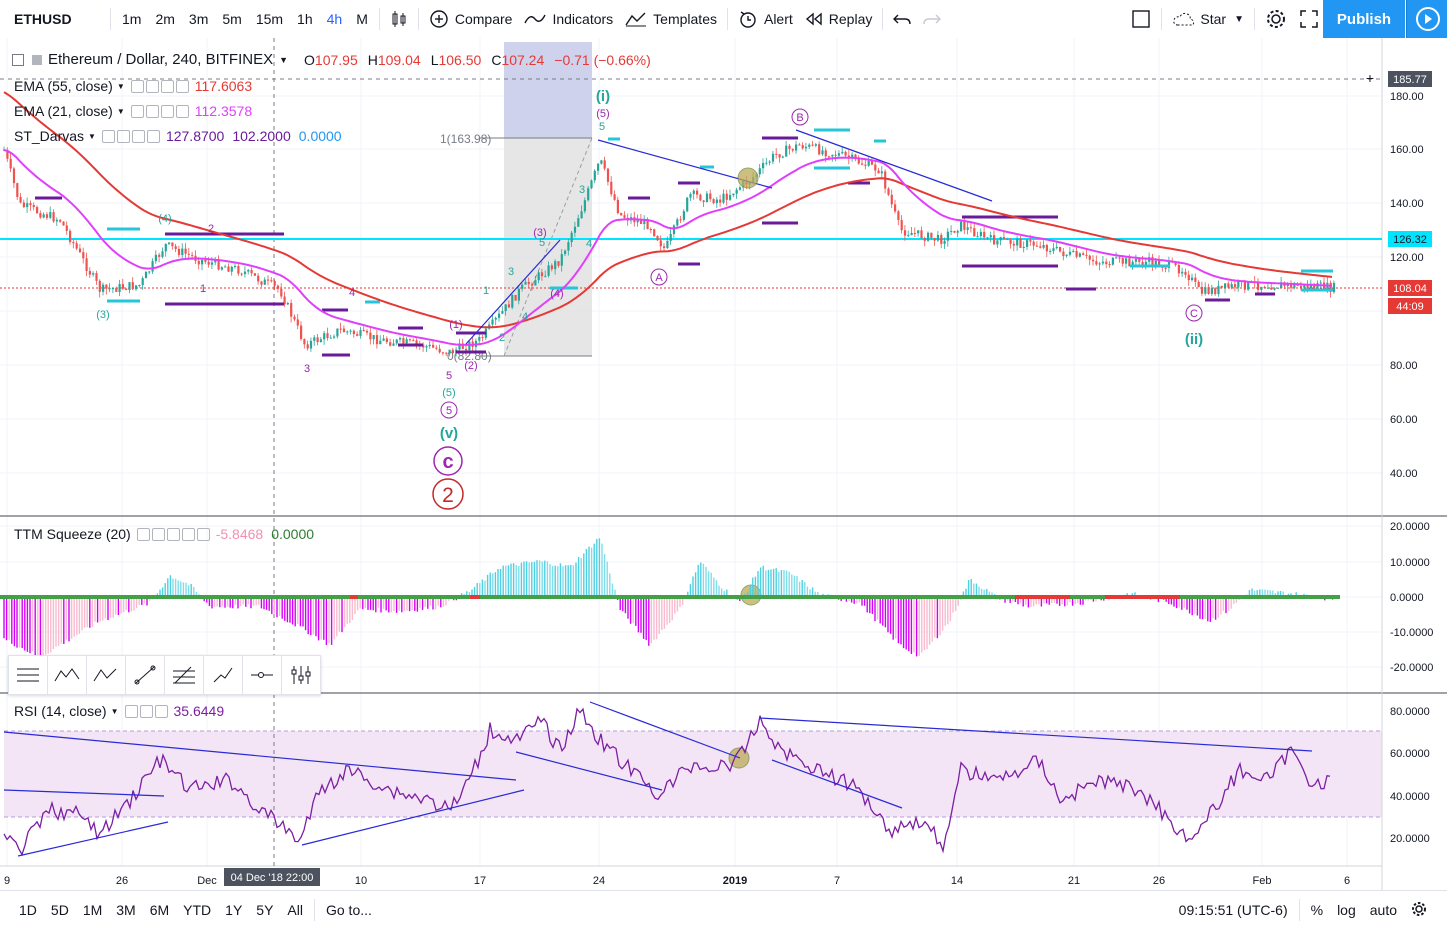  What do you see at coordinates (18, 59) in the screenshot?
I see `collapse-icon` at bounding box center [18, 59].